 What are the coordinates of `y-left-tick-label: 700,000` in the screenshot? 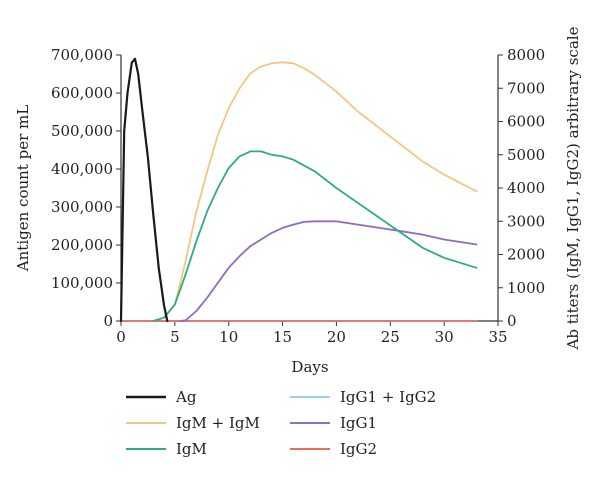 It's located at (82, 55).